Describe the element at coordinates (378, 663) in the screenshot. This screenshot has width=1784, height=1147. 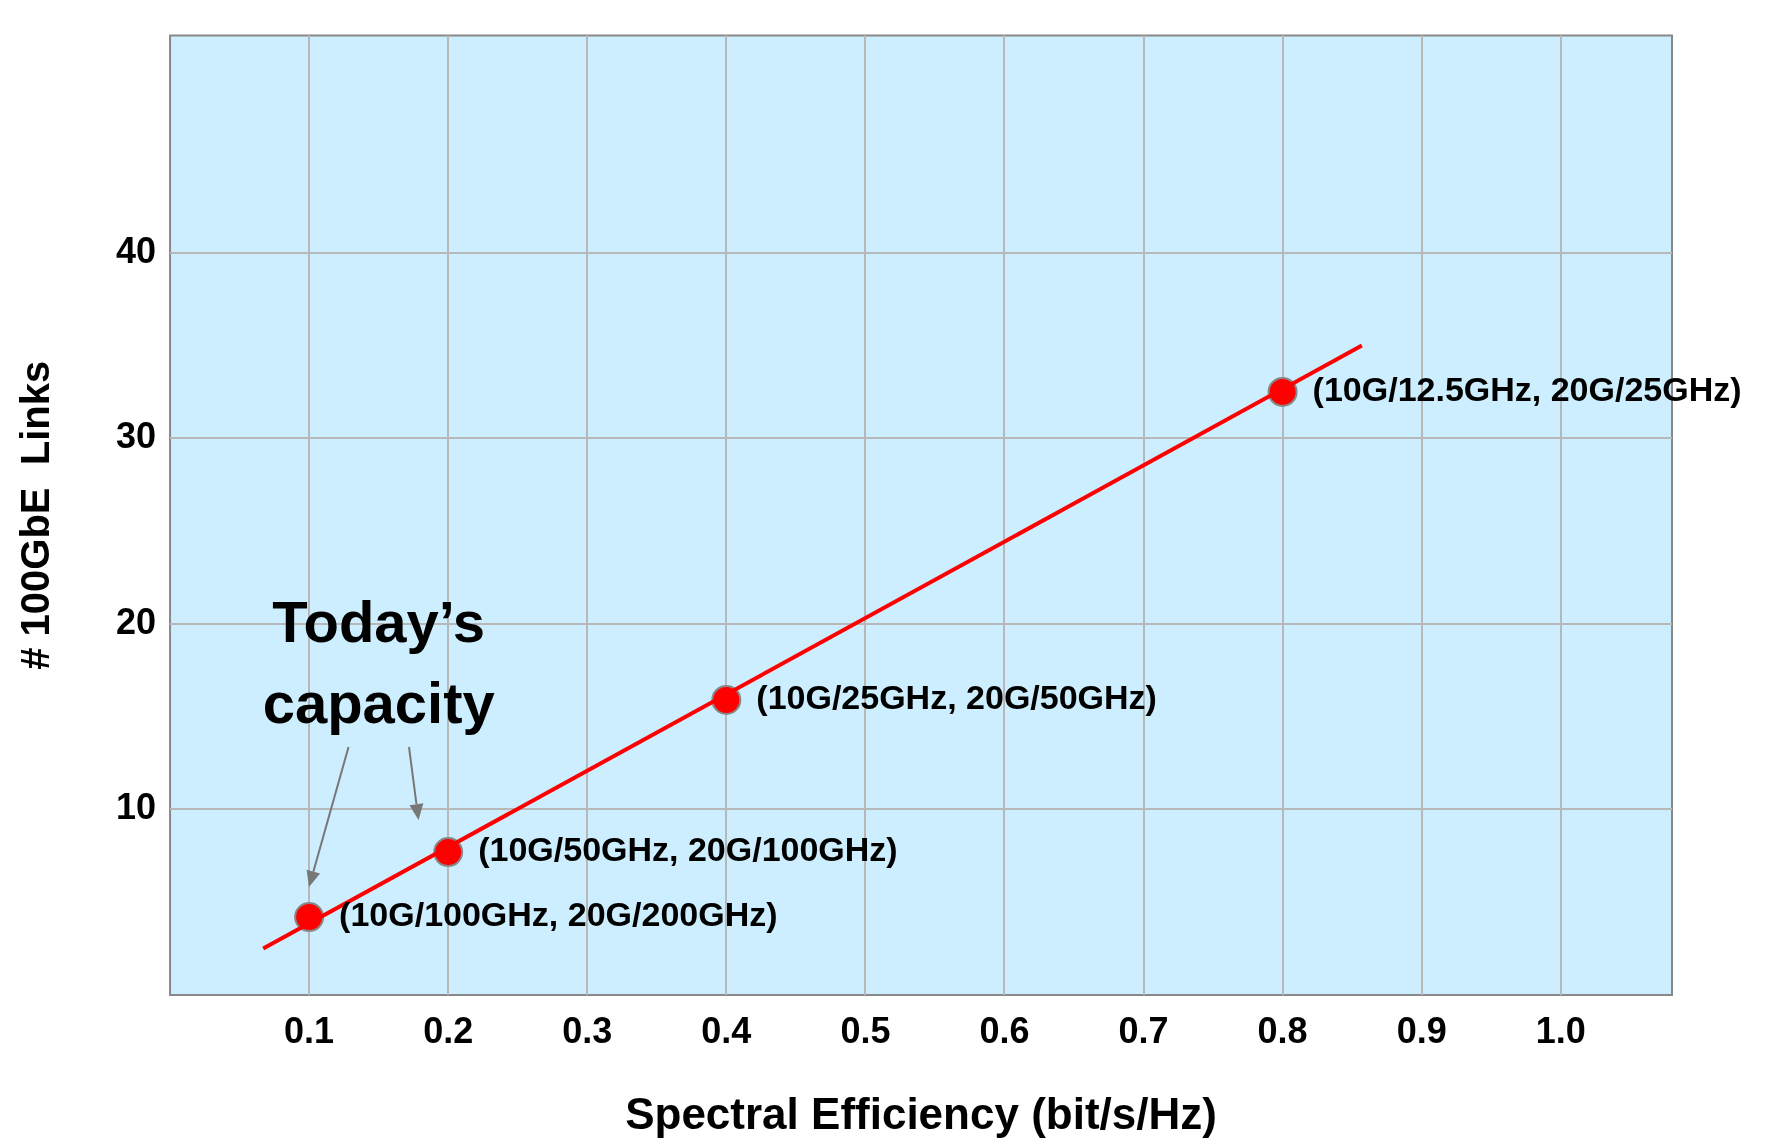
I see `annotation: Today’s capacity` at that location.